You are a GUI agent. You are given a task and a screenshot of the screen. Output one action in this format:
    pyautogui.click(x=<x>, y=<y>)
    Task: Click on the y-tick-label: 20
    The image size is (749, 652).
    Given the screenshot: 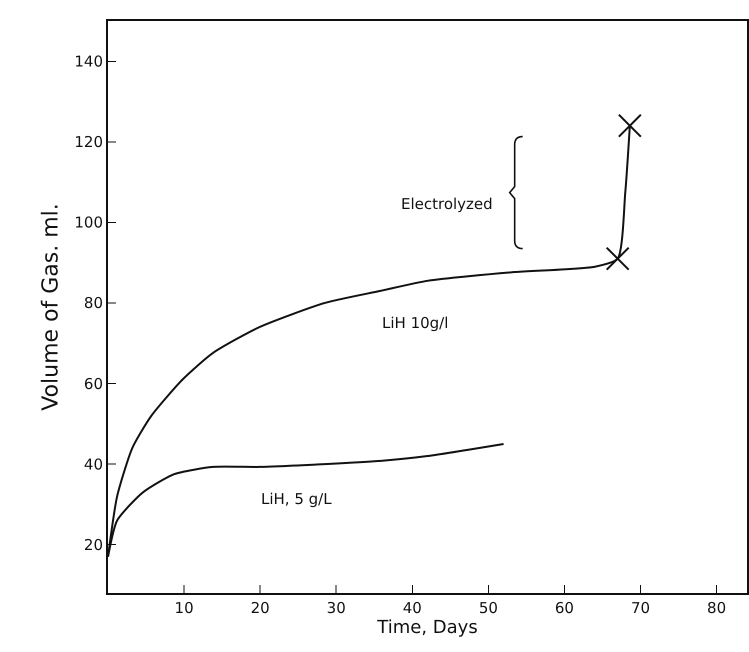 What is the action you would take?
    pyautogui.click(x=93, y=545)
    